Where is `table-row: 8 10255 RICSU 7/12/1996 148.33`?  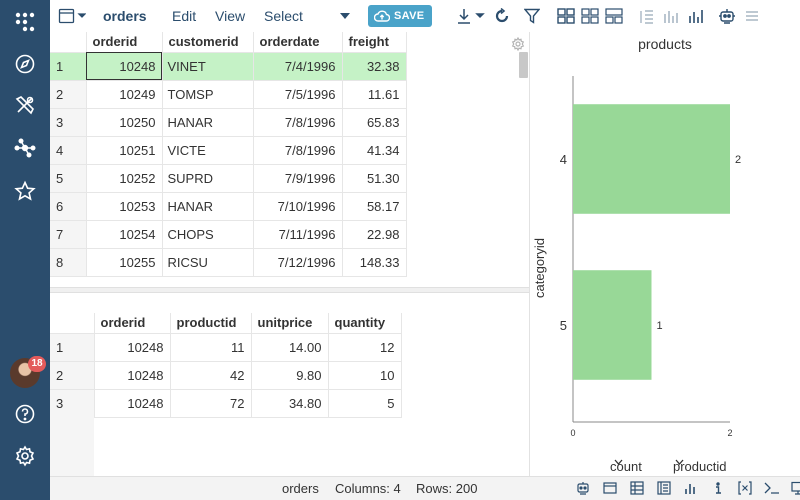
table-row: 8 10255 RICSU 7/12/1996 148.33 is located at coordinates (228, 262).